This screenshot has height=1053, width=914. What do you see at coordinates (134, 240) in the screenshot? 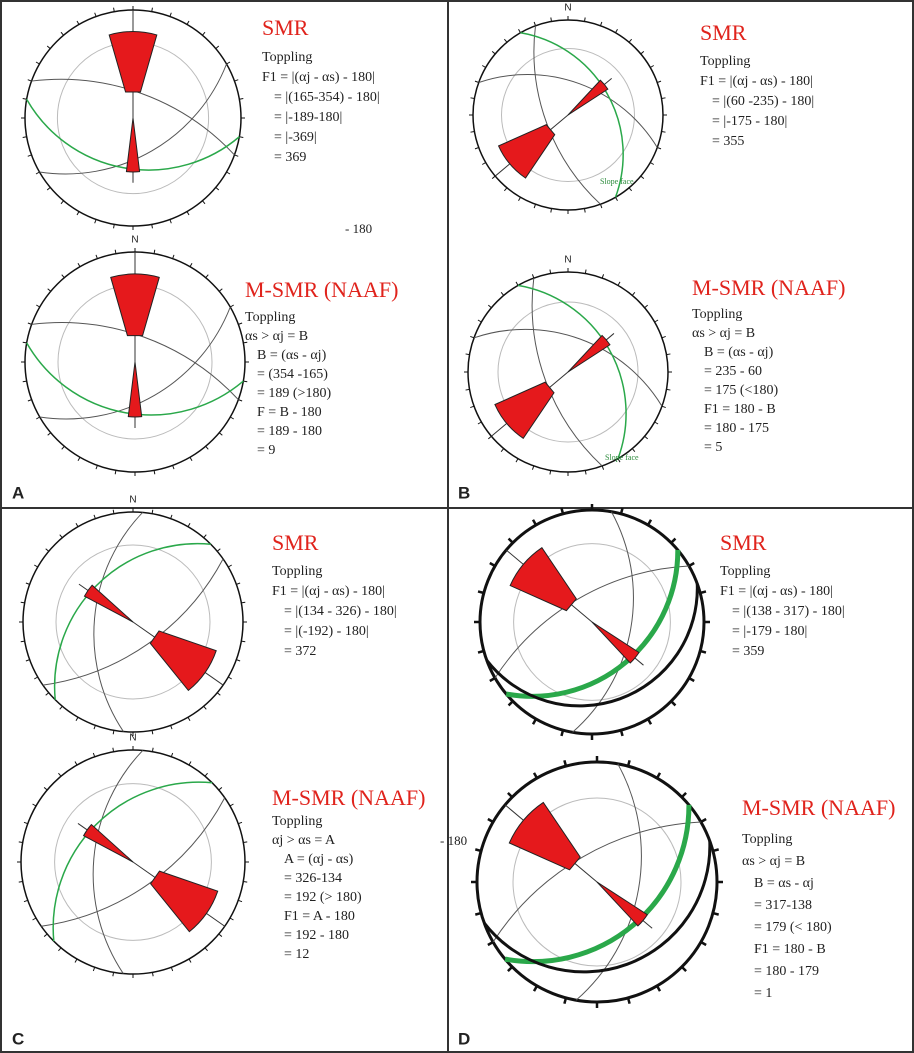
I see `north-label: N` at bounding box center [134, 240].